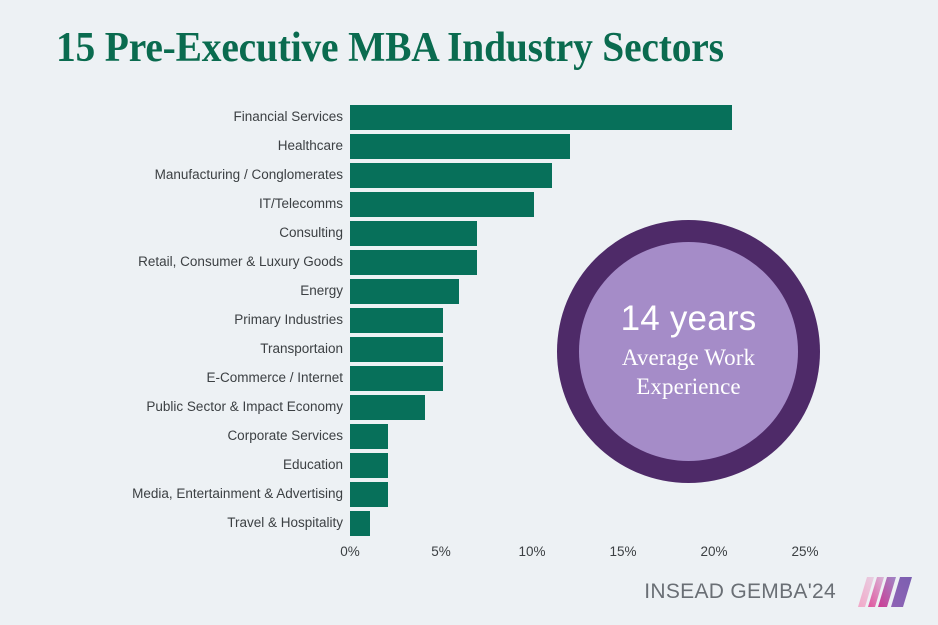 The image size is (938, 625). I want to click on badge-inner-circle: 14 years Average Work Experience, so click(688, 351).